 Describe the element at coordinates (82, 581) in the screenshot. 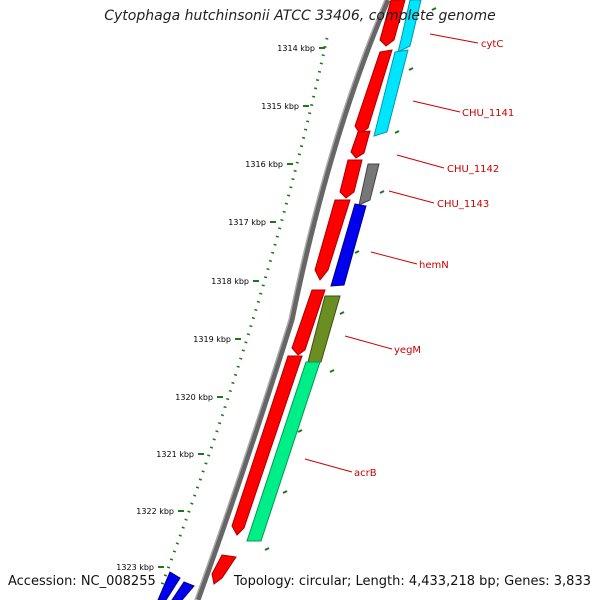

I see `accession-text: Accession: NC_008255` at that location.